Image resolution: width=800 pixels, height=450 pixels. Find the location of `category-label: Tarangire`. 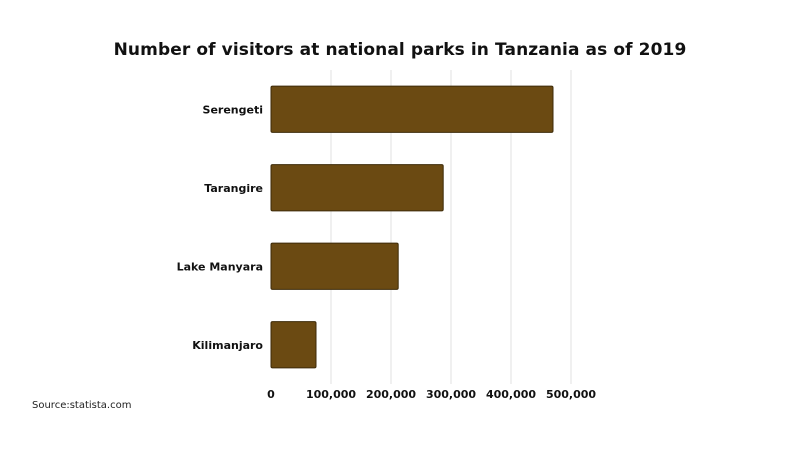

category-label: Tarangire is located at coordinates (233, 188).